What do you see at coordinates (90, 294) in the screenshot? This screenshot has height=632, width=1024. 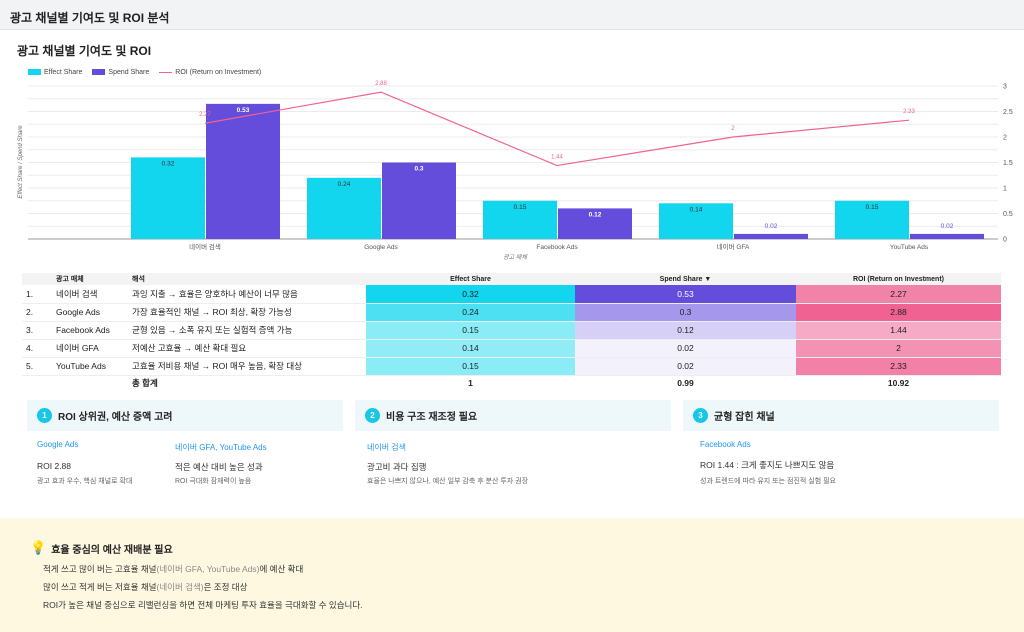 I see `cell-ch: 네이버 검색` at bounding box center [90, 294].